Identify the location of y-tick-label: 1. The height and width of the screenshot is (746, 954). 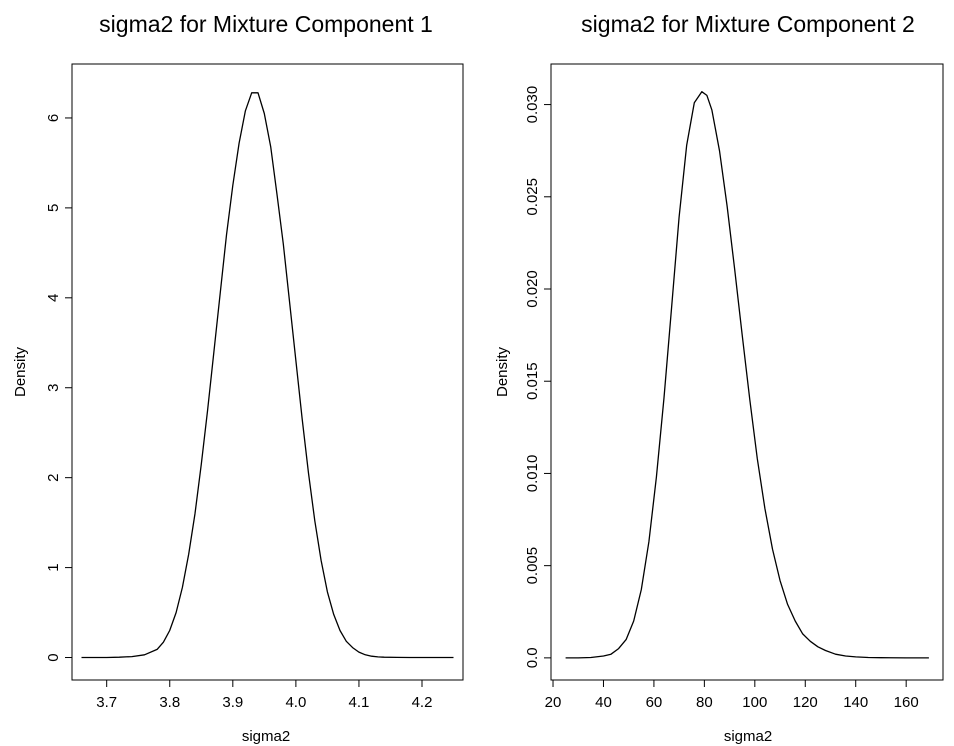
(53, 567).